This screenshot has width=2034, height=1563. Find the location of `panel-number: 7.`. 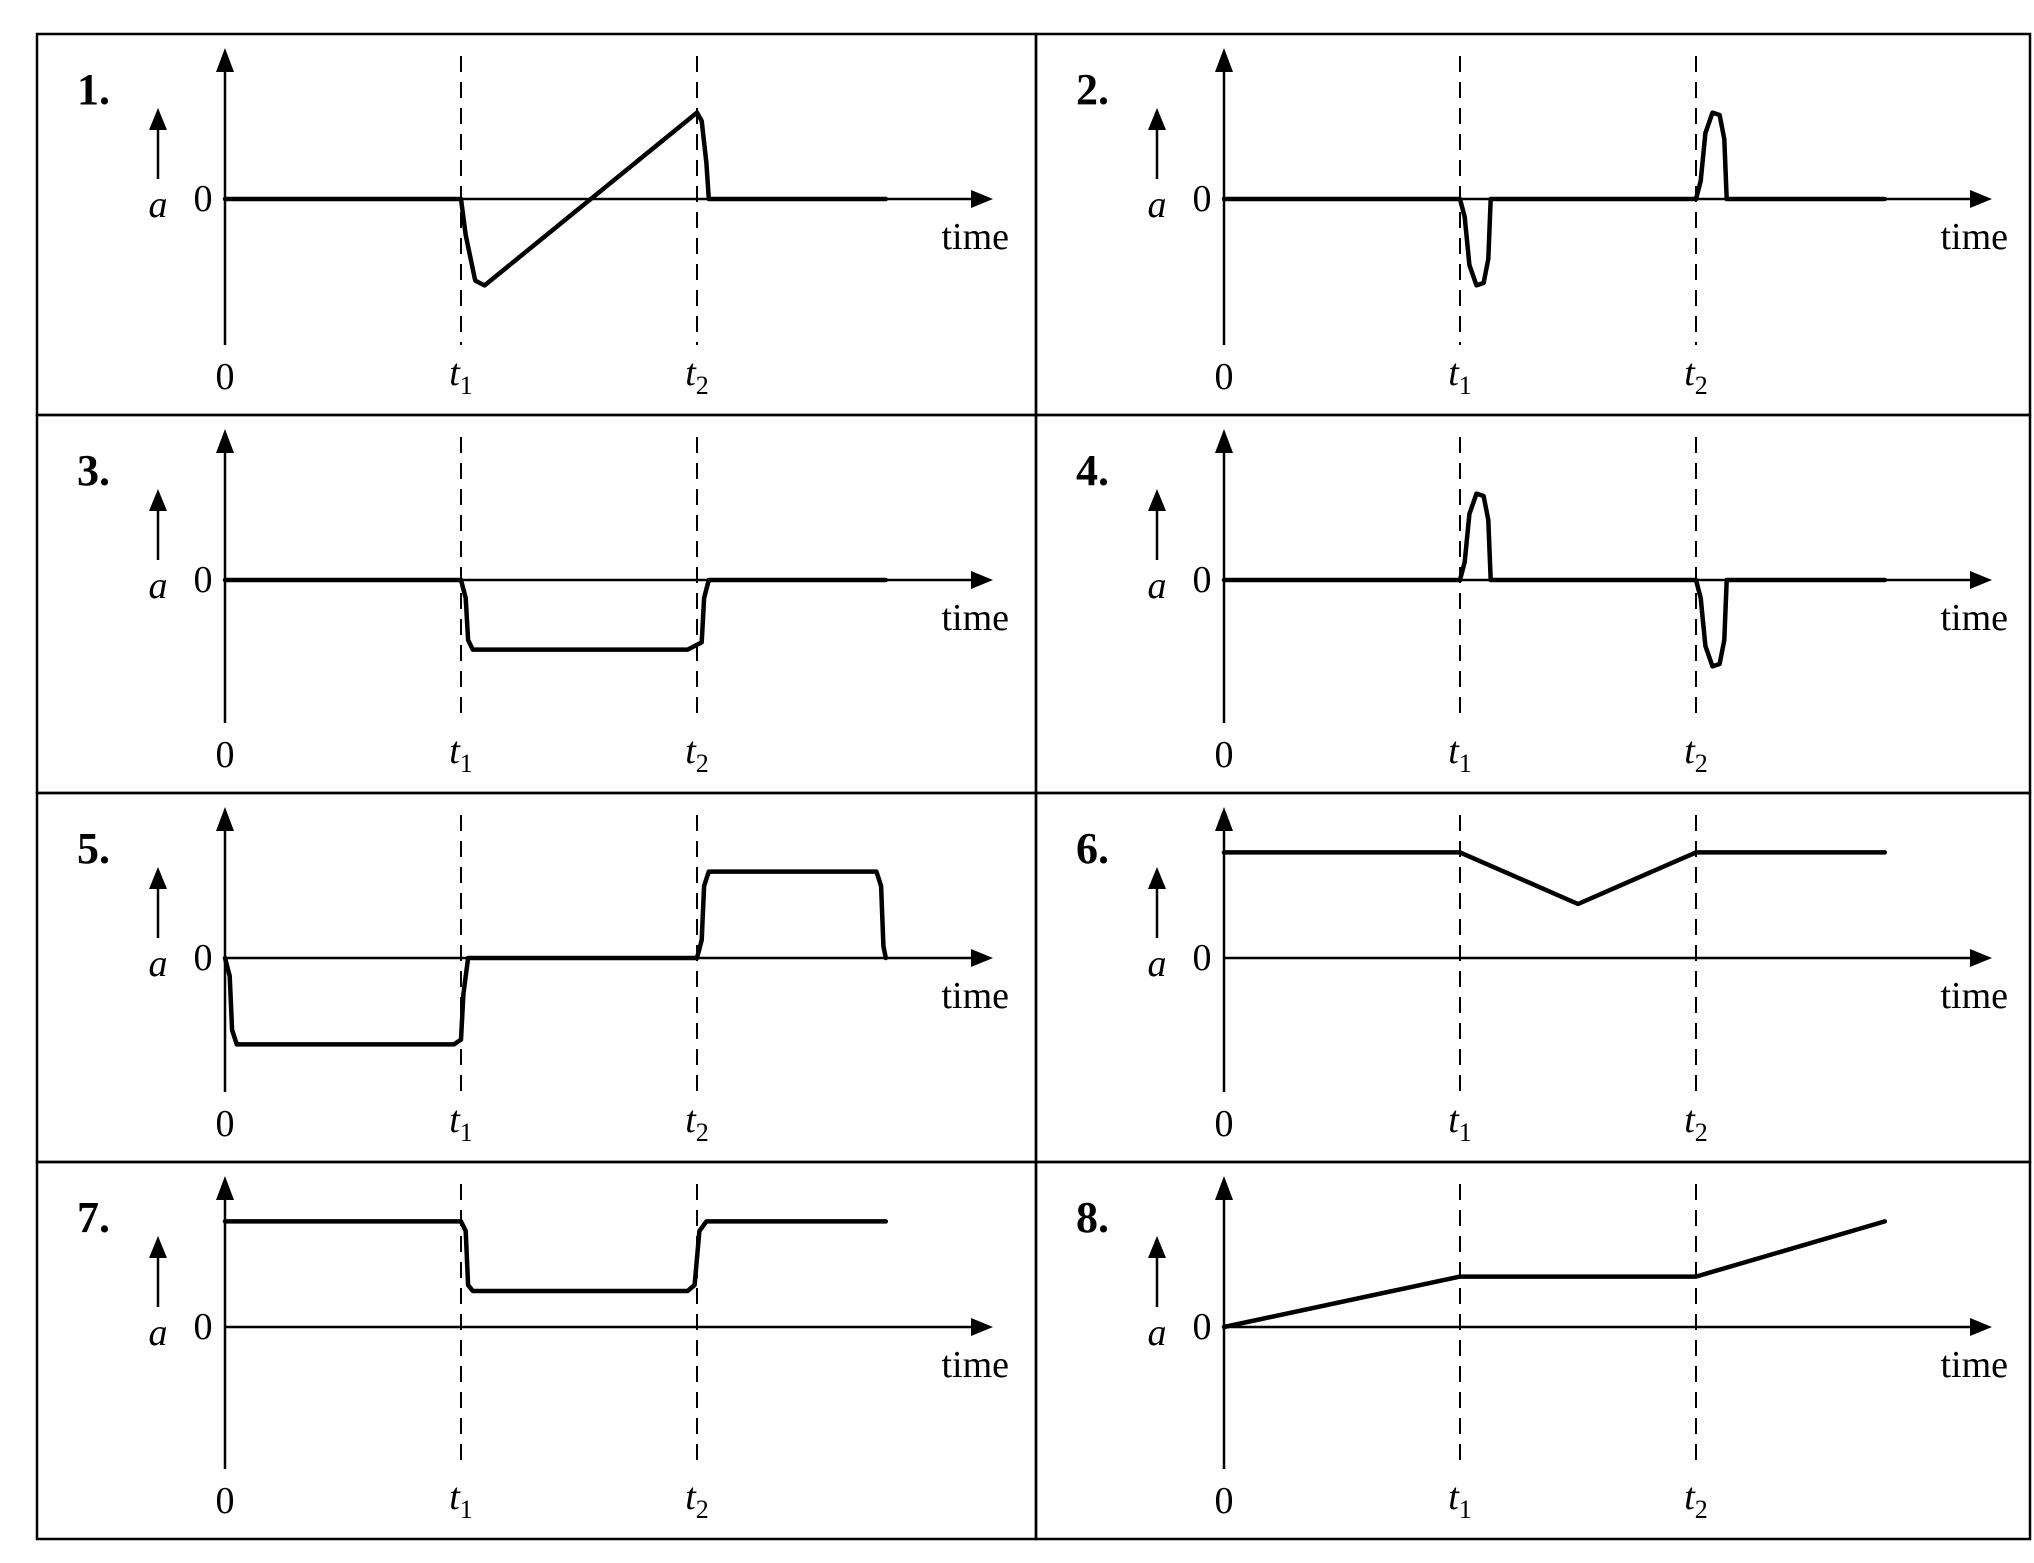

panel-number: 7. is located at coordinates (93, 1217).